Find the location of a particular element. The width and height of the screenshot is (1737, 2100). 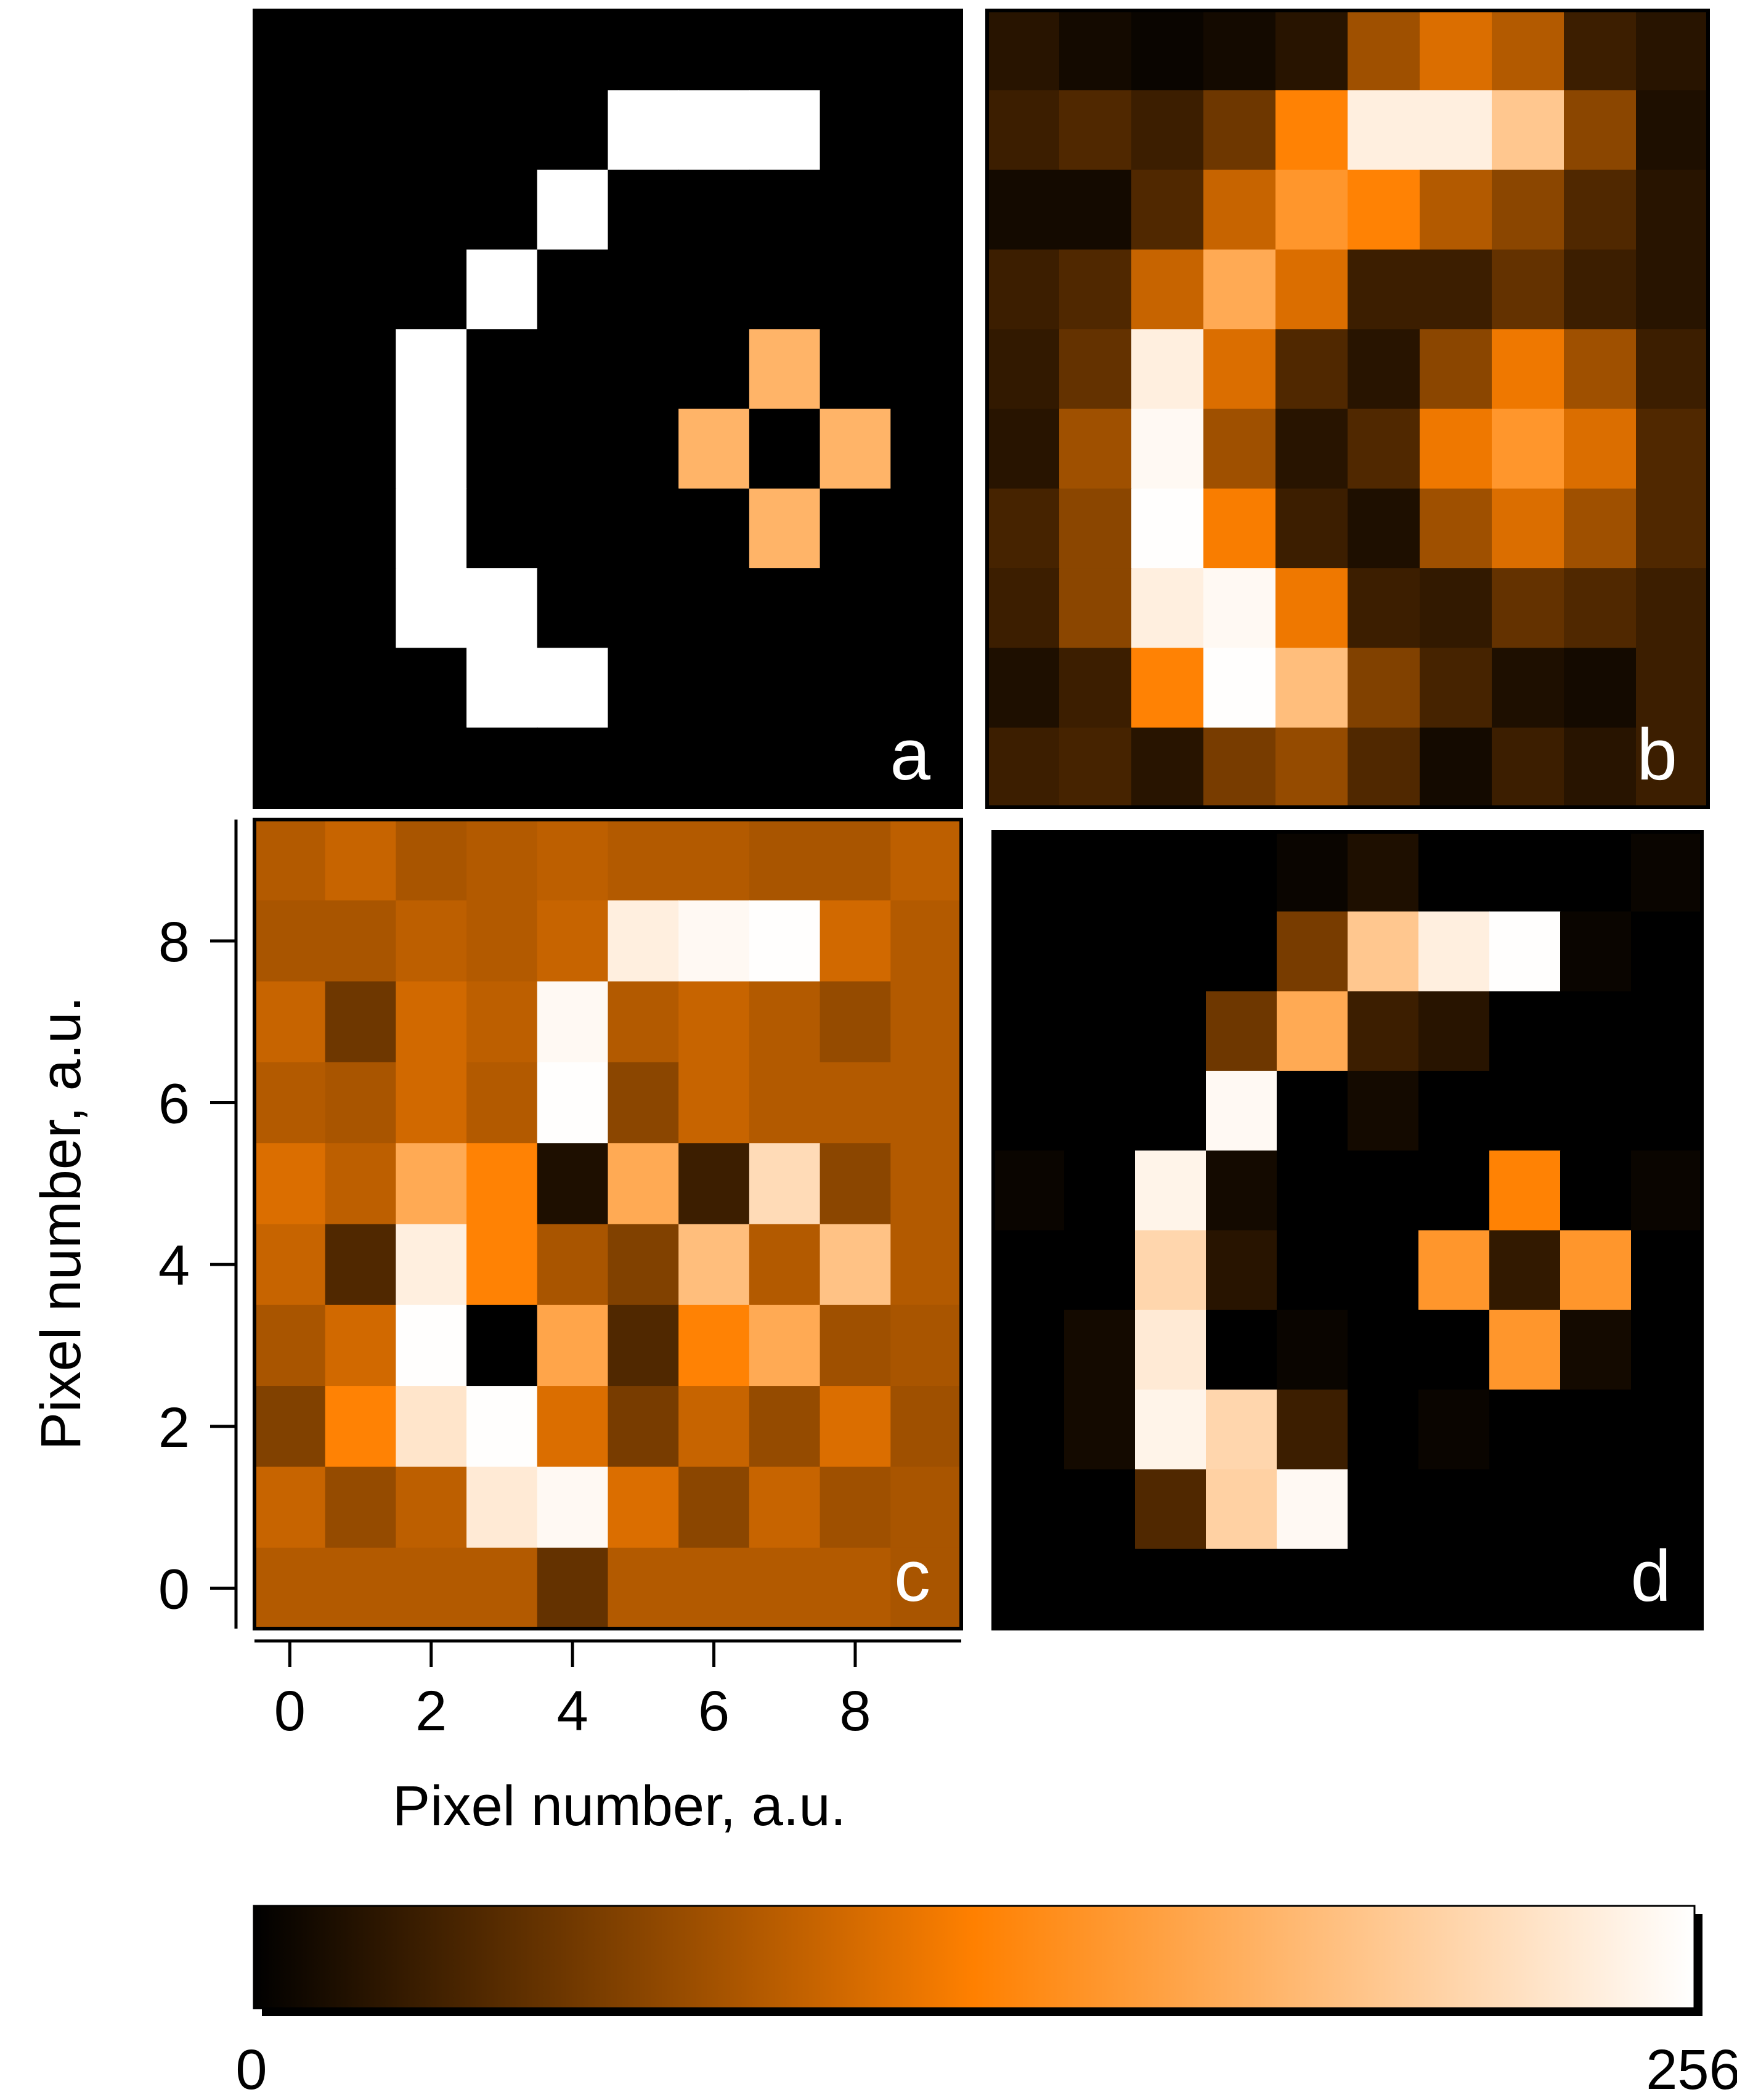

x-axis-title: Pixel number, a.u. is located at coordinates (619, 1806).